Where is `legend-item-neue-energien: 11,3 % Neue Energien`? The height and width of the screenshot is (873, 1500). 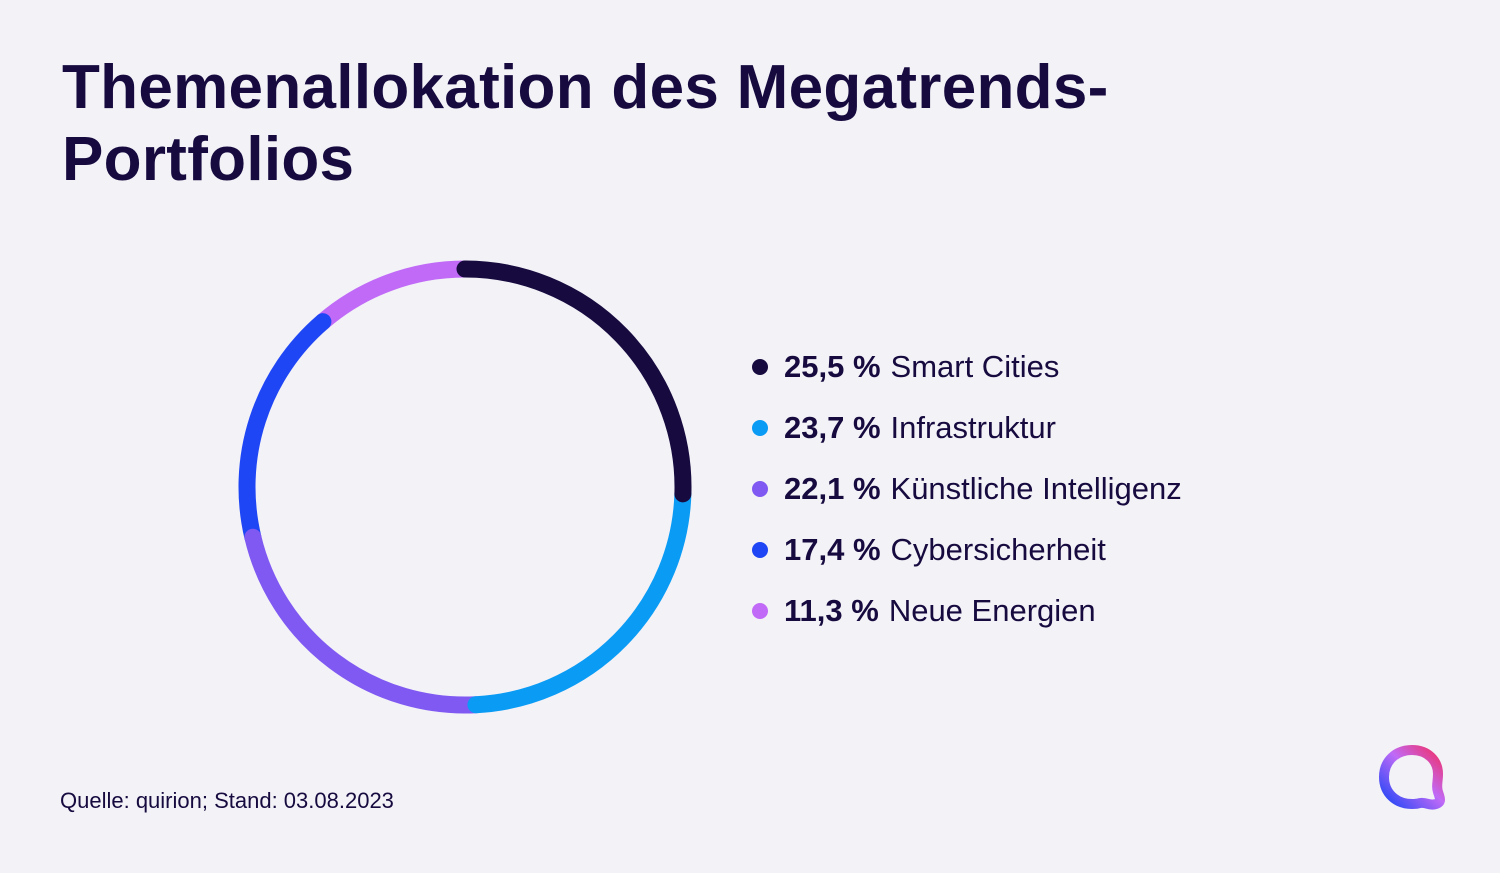 legend-item-neue-energien: 11,3 % Neue Energien is located at coordinates (967, 610).